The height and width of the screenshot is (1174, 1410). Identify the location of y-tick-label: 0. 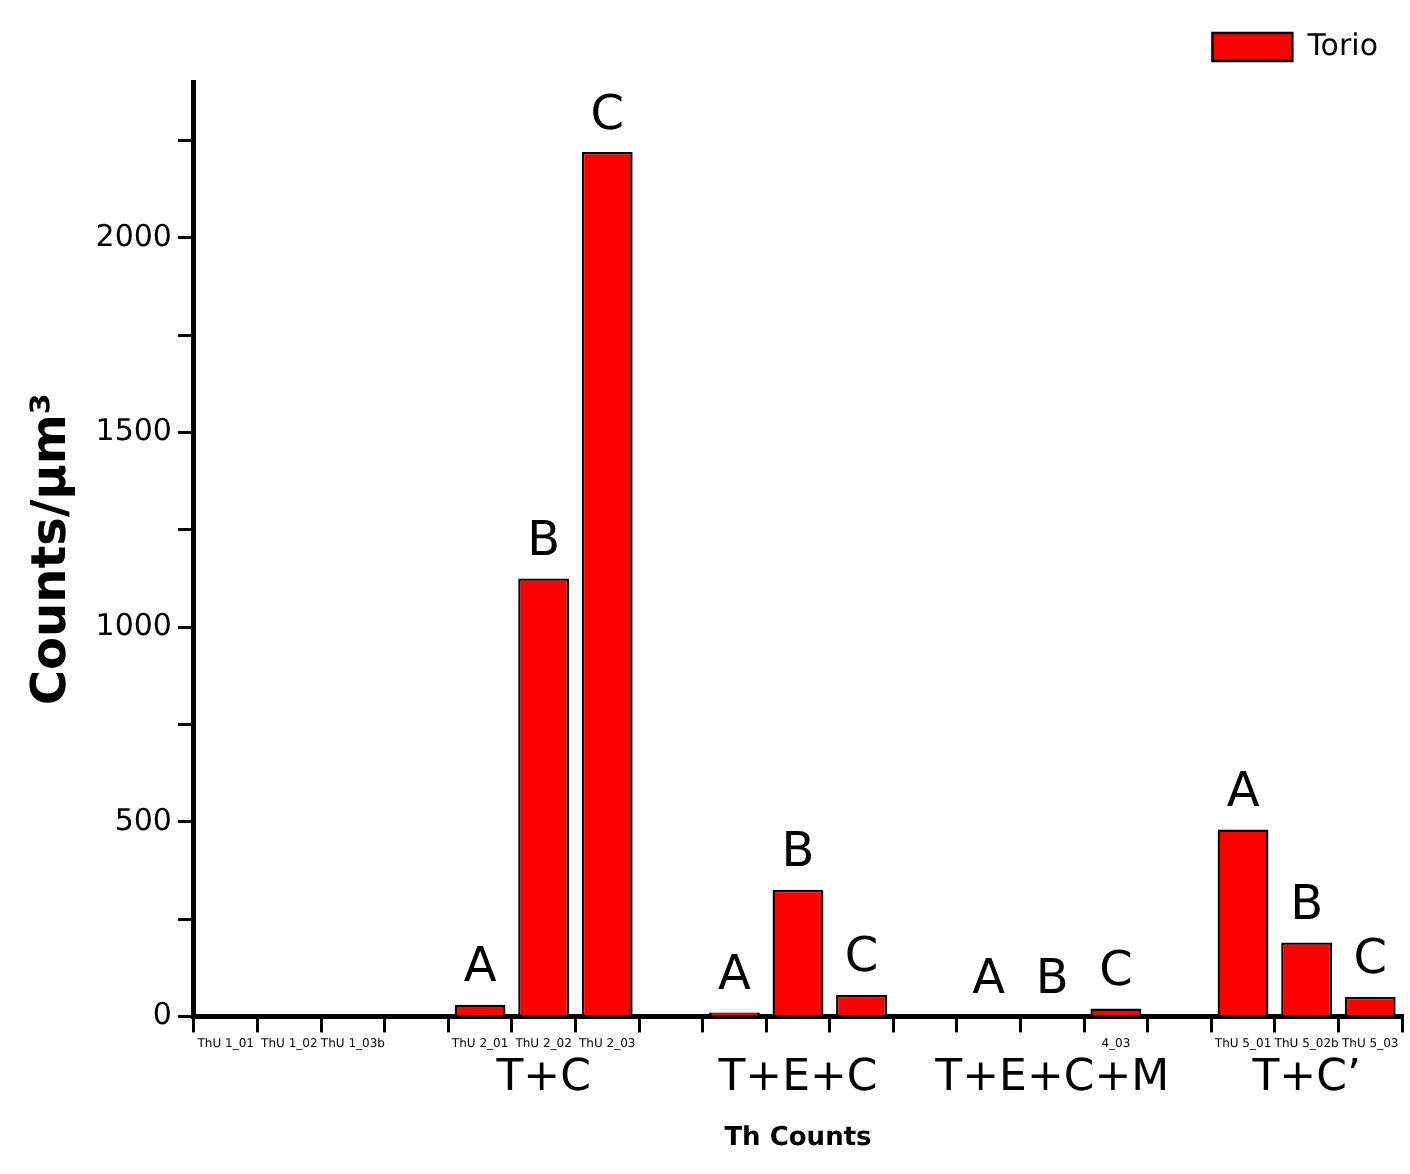
(162, 1014).